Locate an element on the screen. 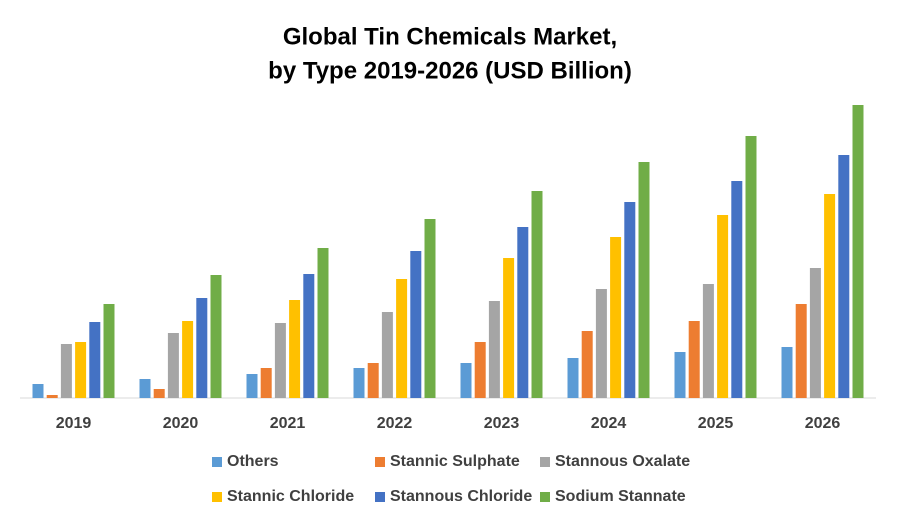 Image resolution: width=900 pixels, height=525 pixels. chart-title: by Type 2019-2026 (USD Billion) is located at coordinates (450, 70).